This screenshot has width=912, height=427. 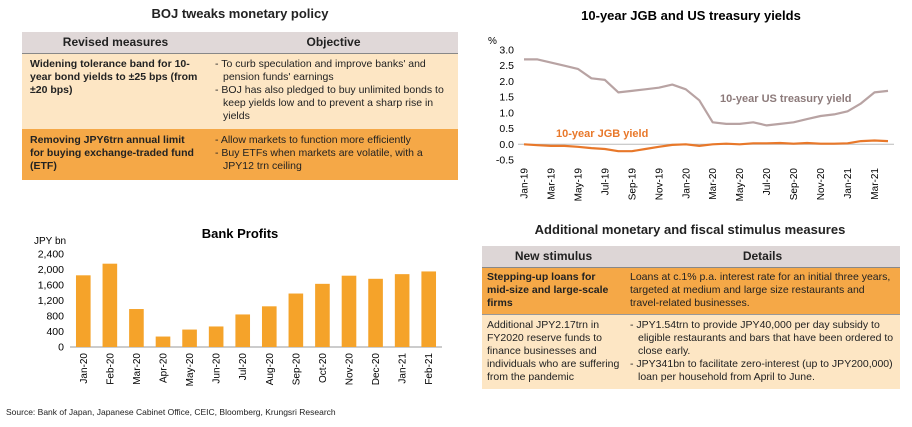 I want to click on x-tick-label: Nov-19, so click(x=659, y=184).